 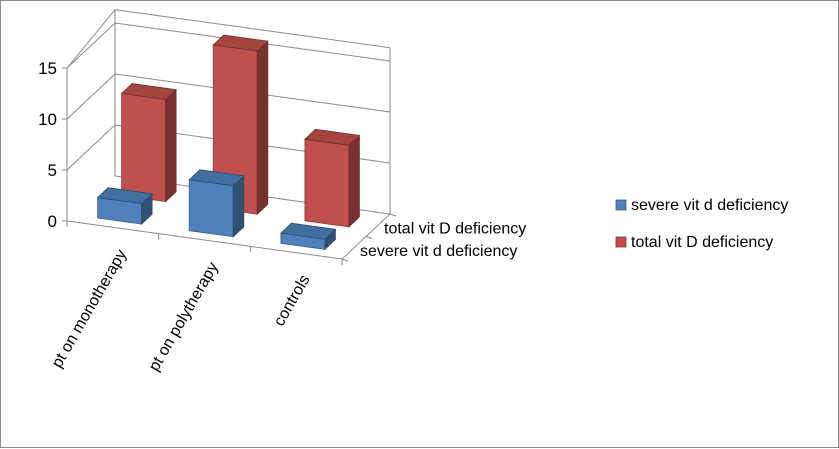 I want to click on category-label: pt on monotherapy, so click(x=89, y=309).